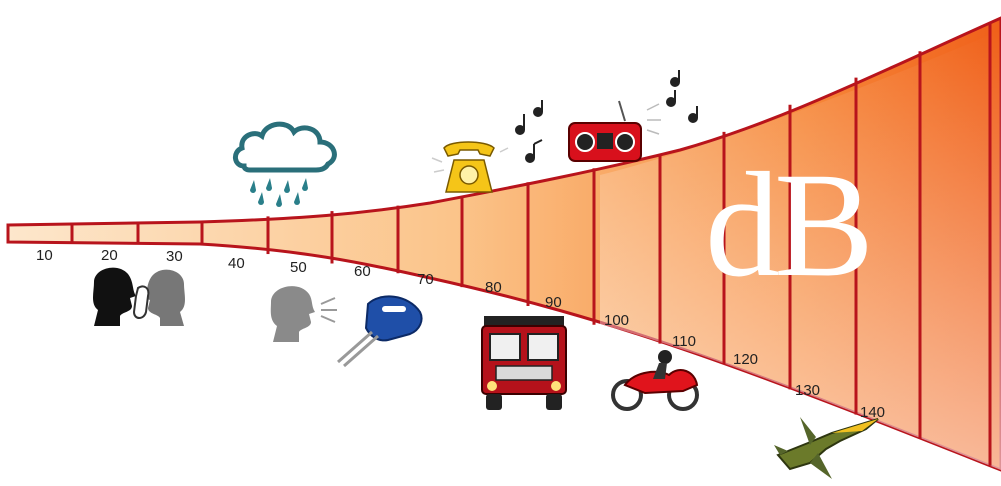 This screenshot has height=486, width=1001. I want to click on tick-label-140: 140, so click(873, 412).